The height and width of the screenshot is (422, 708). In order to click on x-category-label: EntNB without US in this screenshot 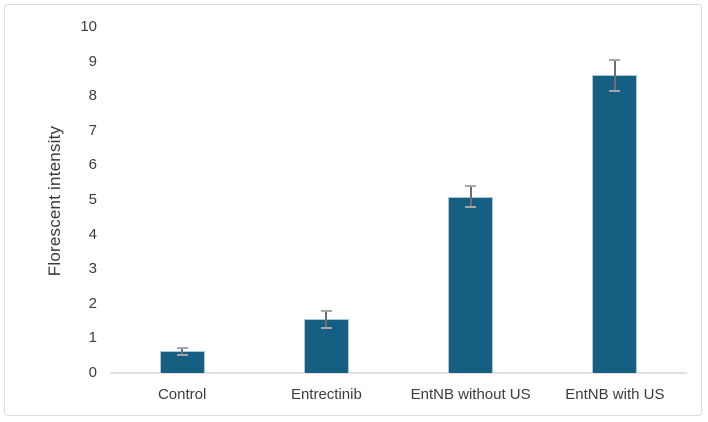, I will do `click(470, 394)`.